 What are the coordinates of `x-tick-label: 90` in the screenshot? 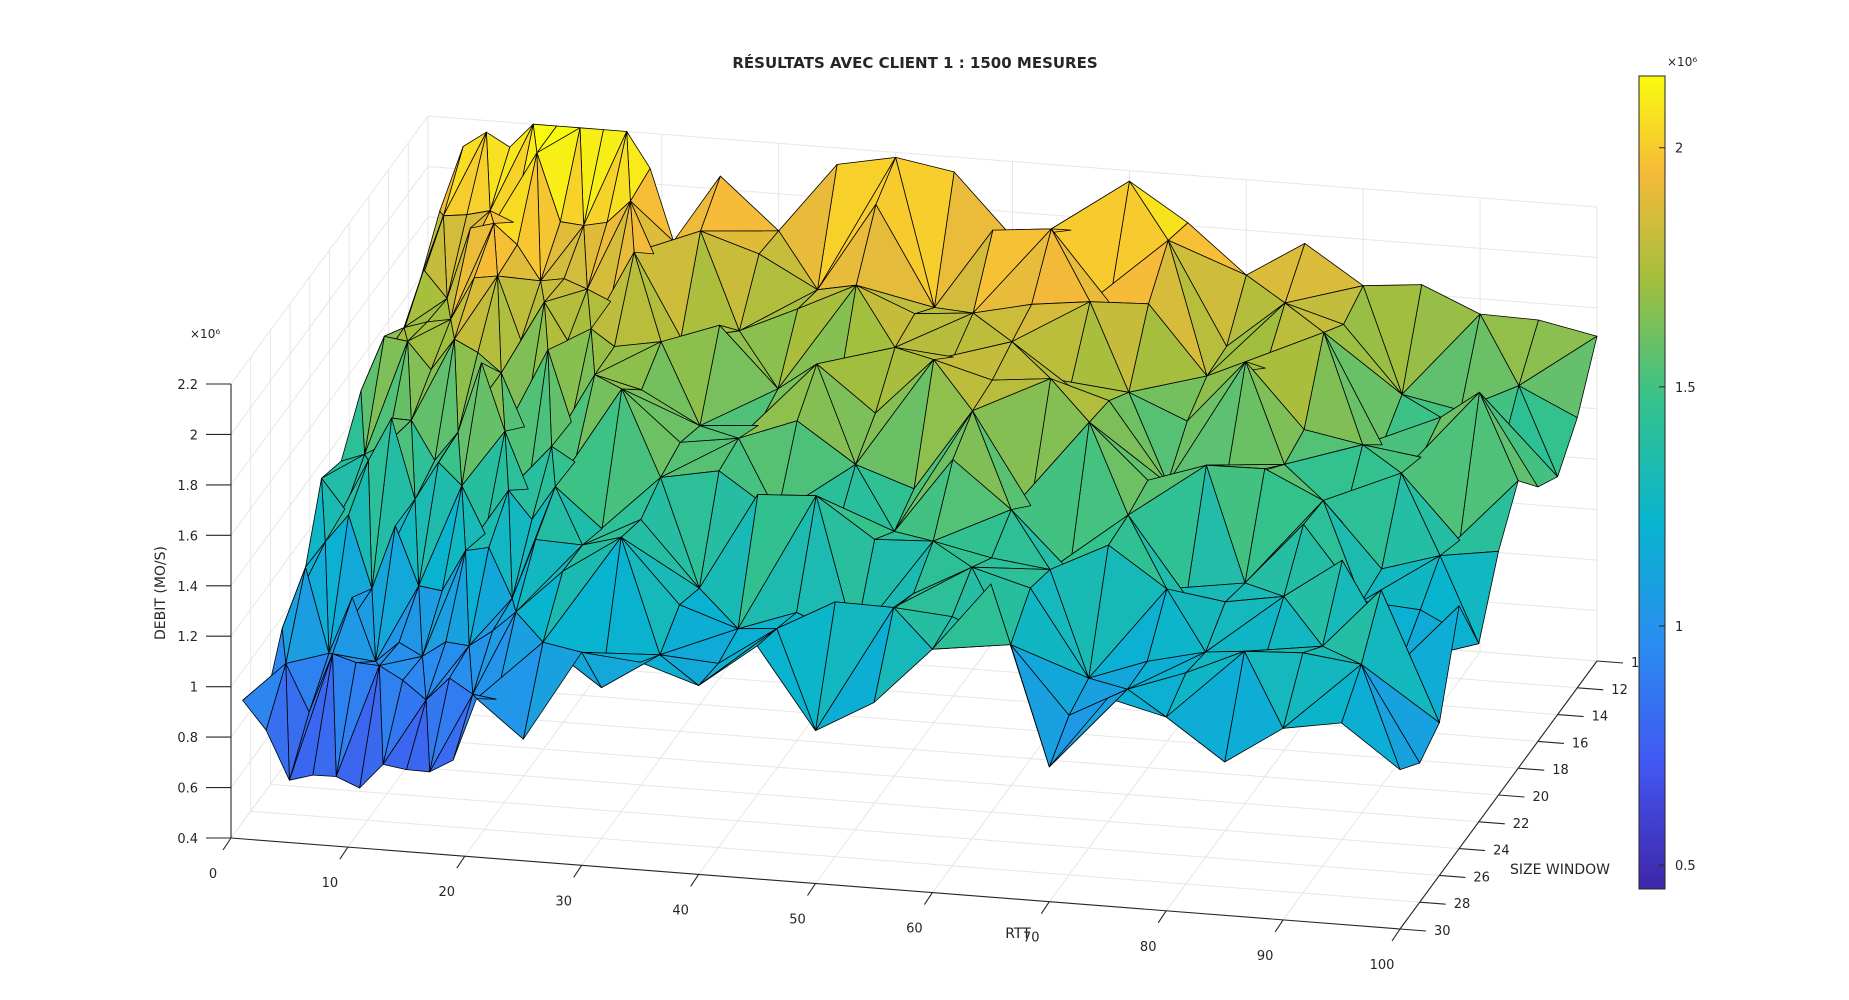 It's located at (1265, 956).